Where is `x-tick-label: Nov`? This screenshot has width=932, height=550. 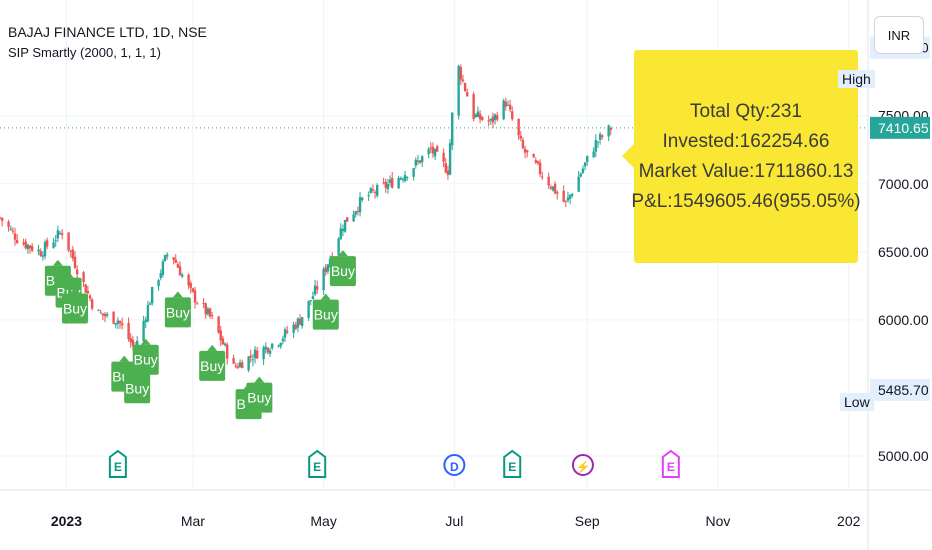
x-tick-label: Nov is located at coordinates (718, 521).